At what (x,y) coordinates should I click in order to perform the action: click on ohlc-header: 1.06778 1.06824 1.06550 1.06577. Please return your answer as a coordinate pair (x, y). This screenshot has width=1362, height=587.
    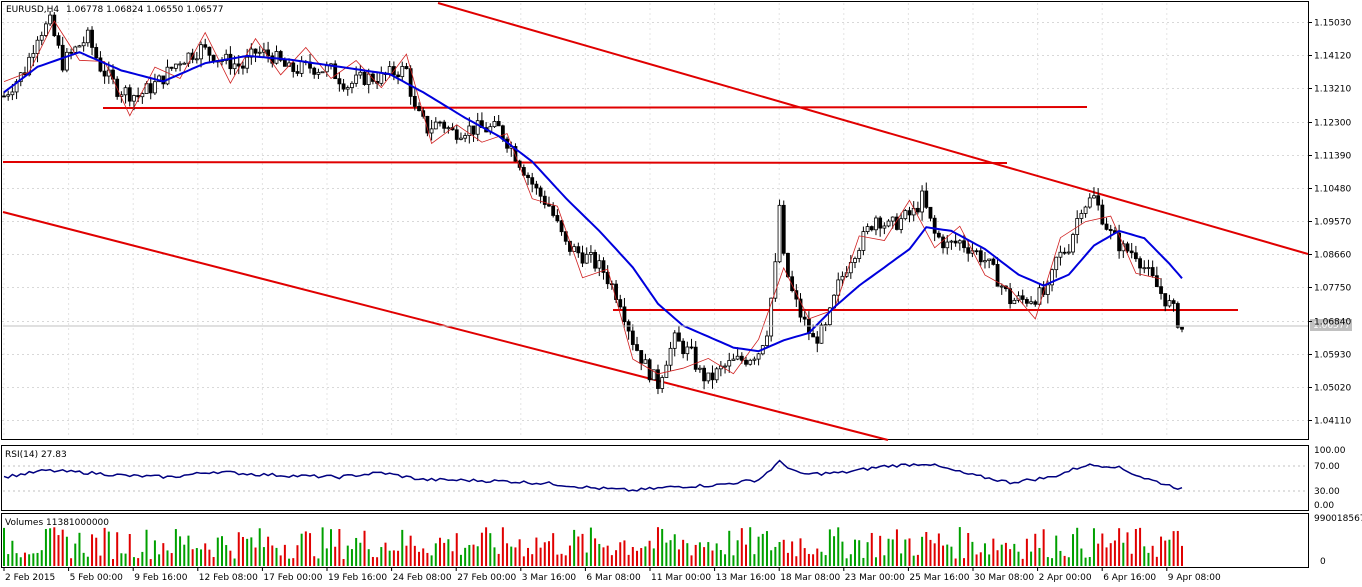
    Looking at the image, I should click on (144, 10).